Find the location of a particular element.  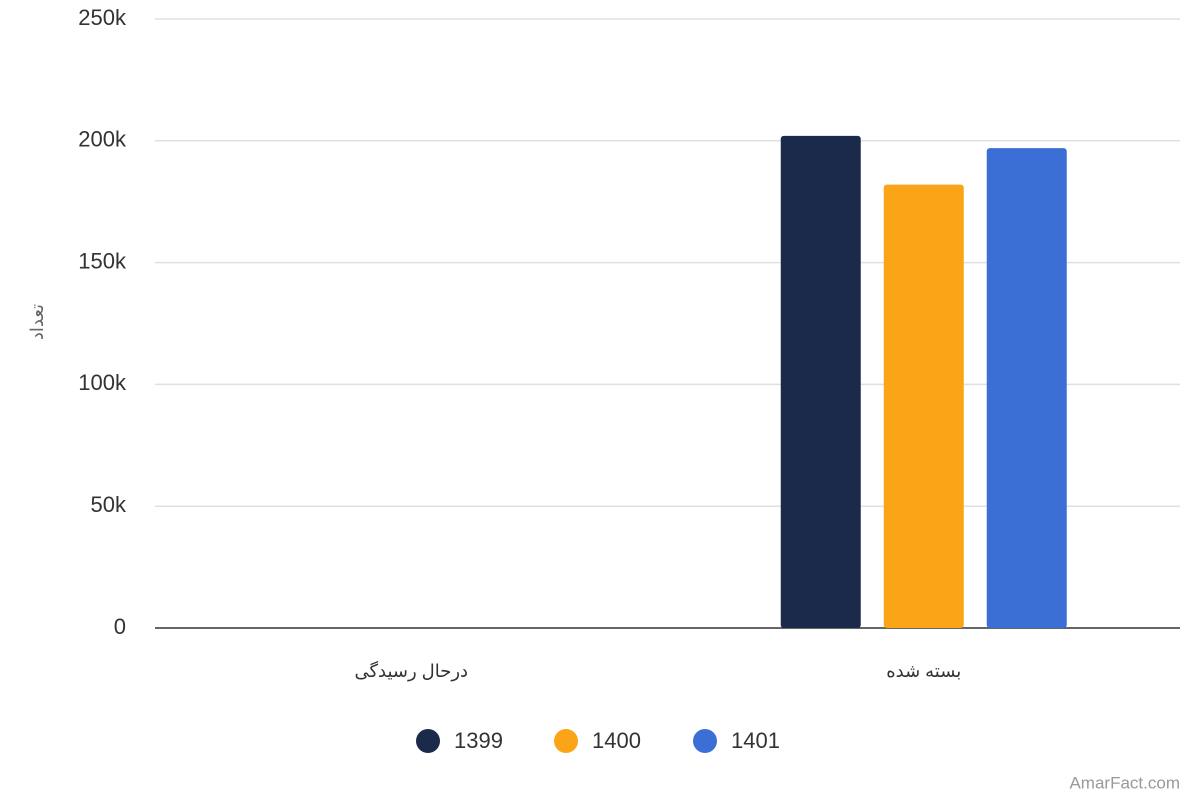

y-tick-label: 150k is located at coordinates (102, 260).